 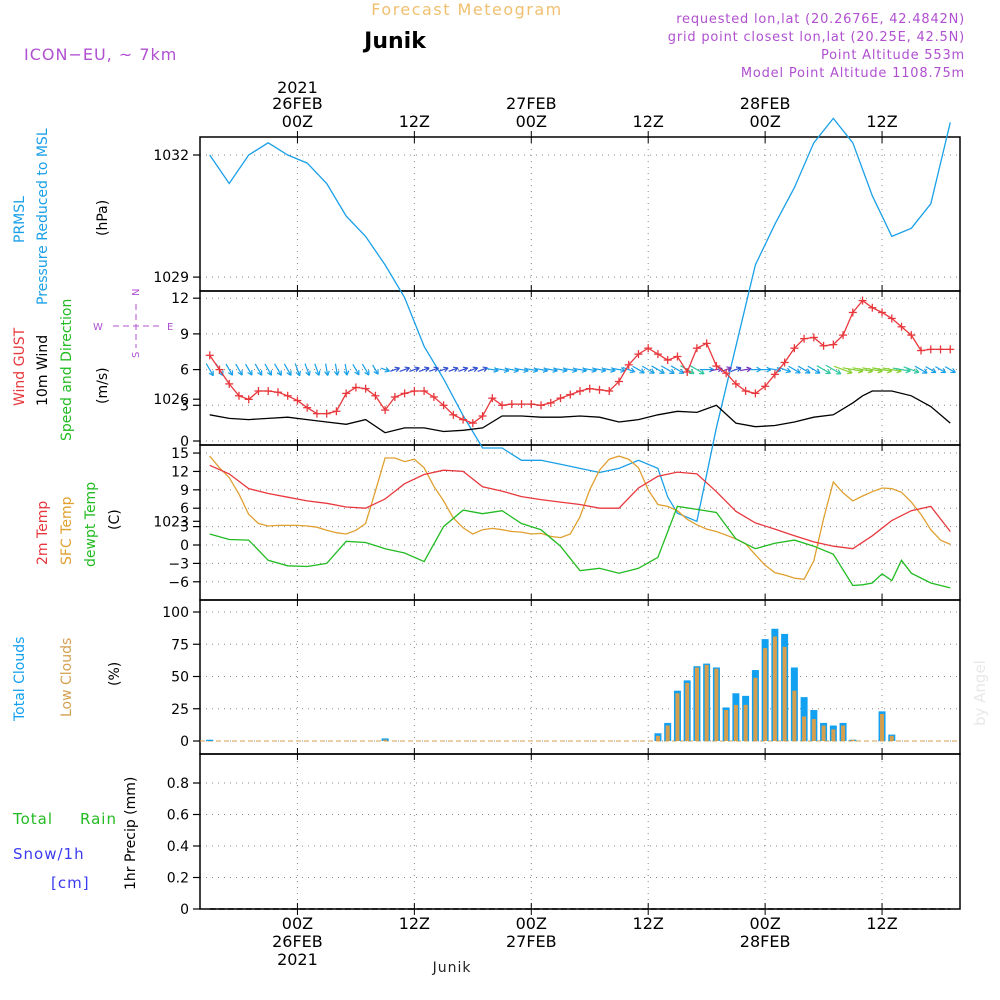 What do you see at coordinates (91, 524) in the screenshot?
I see `temp-dewpt-label: dewpt Temp` at bounding box center [91, 524].